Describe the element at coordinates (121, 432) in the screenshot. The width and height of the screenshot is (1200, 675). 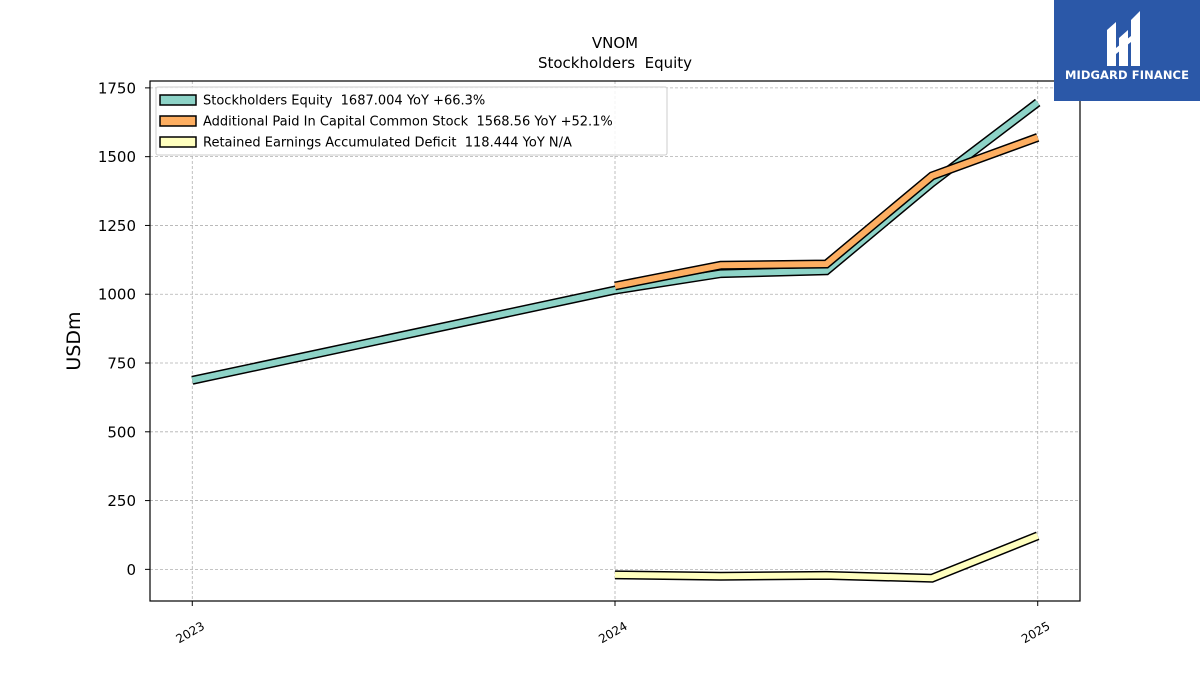
I see `y-tick-label: 500` at that location.